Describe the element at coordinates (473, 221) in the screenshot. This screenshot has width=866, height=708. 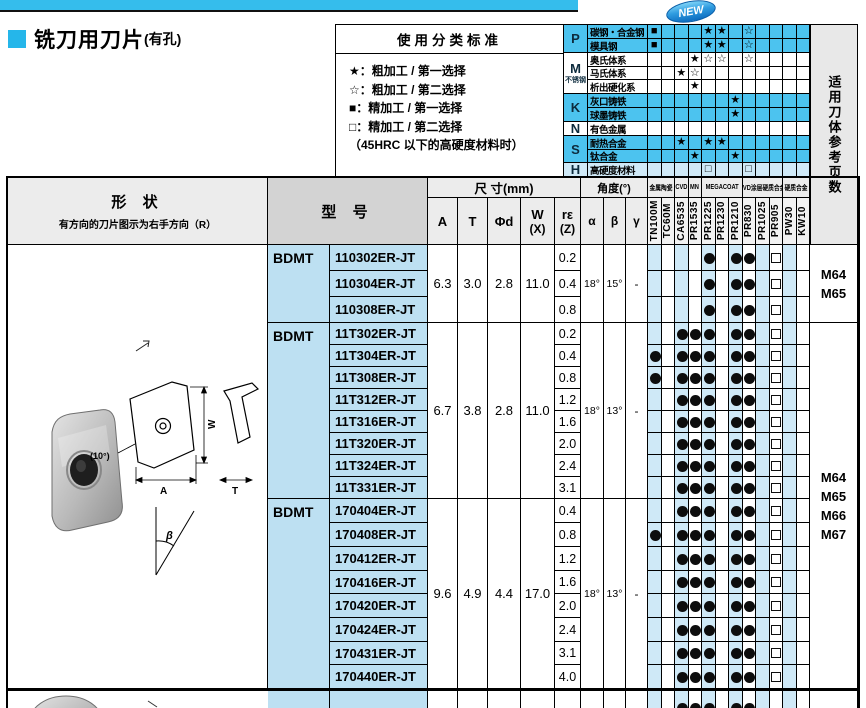
I see `dim-col-header: T` at that location.